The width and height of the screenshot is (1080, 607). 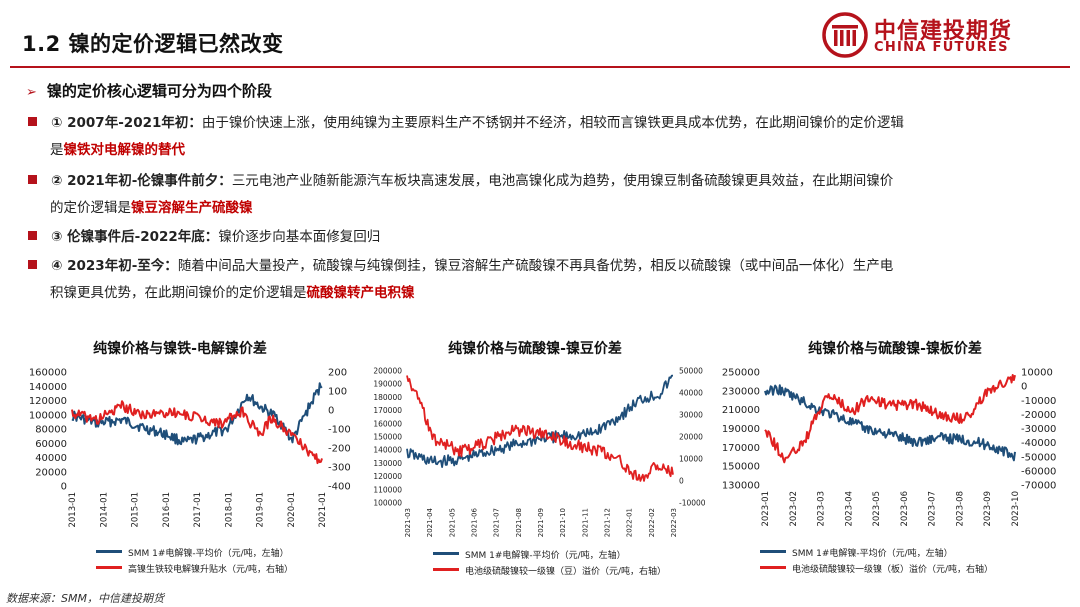 I want to click on x-axis-tick-label: 2021-08, so click(x=519, y=522).